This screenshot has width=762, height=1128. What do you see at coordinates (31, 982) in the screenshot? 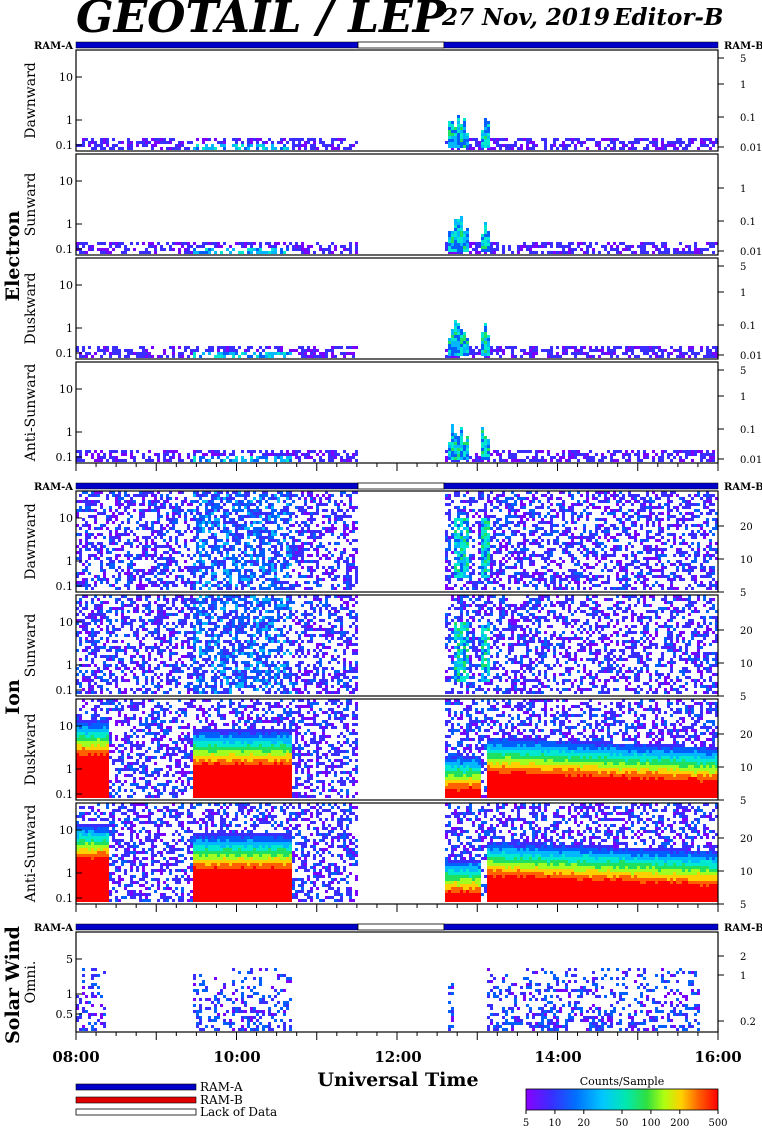
I see `panel-label: Omni.` at bounding box center [31, 982].